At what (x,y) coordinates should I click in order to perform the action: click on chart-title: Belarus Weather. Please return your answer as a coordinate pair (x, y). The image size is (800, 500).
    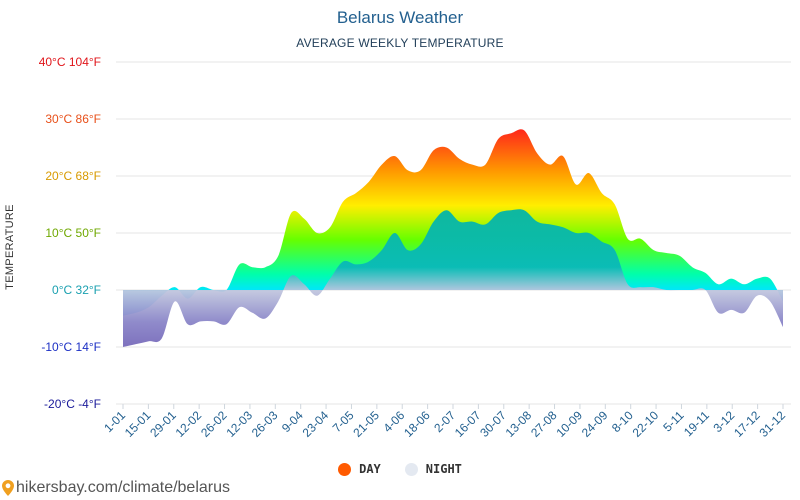
    Looking at the image, I should click on (400, 17).